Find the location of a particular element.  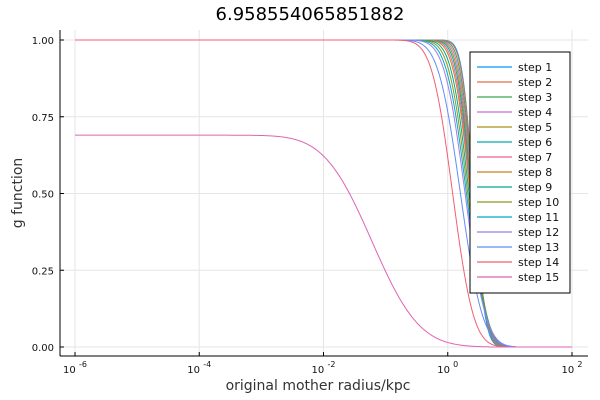

x-axis-label: original mother radius/kpc is located at coordinates (318, 386).